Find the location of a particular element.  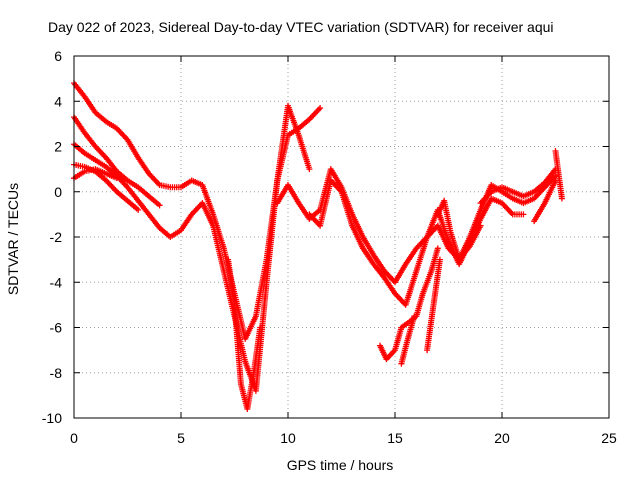

x-tick-label: 10 is located at coordinates (288, 438).